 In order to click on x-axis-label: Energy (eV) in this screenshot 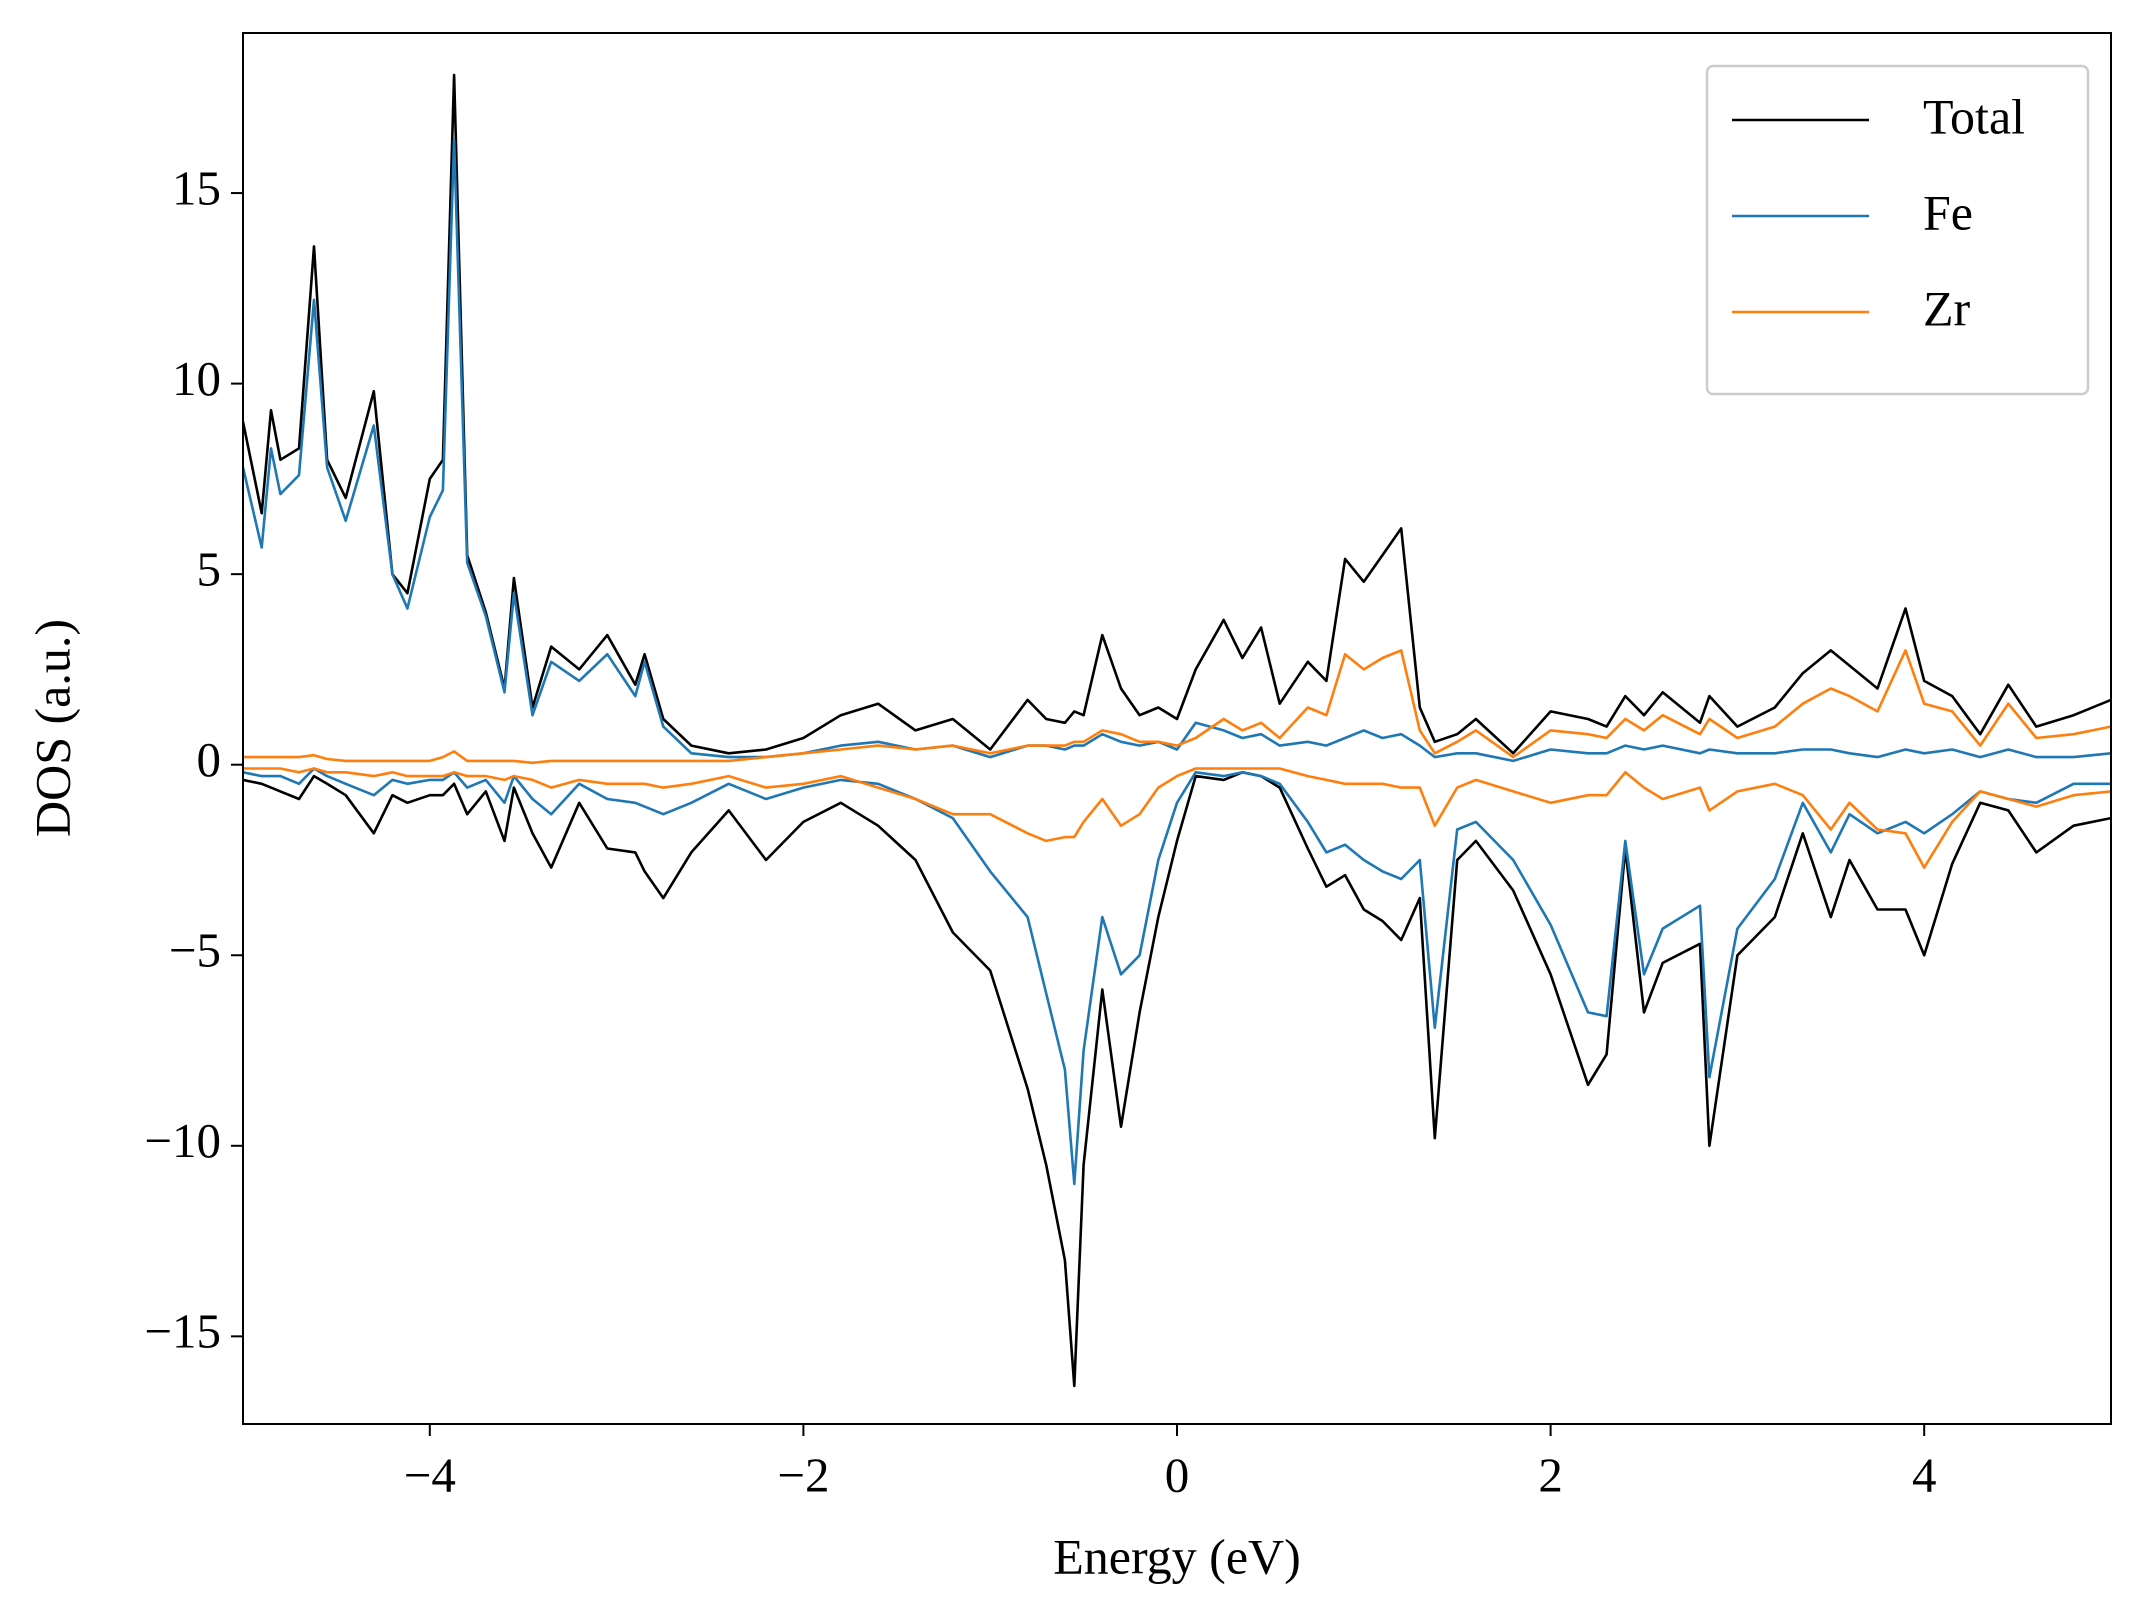, I will do `click(1177, 1556)`.